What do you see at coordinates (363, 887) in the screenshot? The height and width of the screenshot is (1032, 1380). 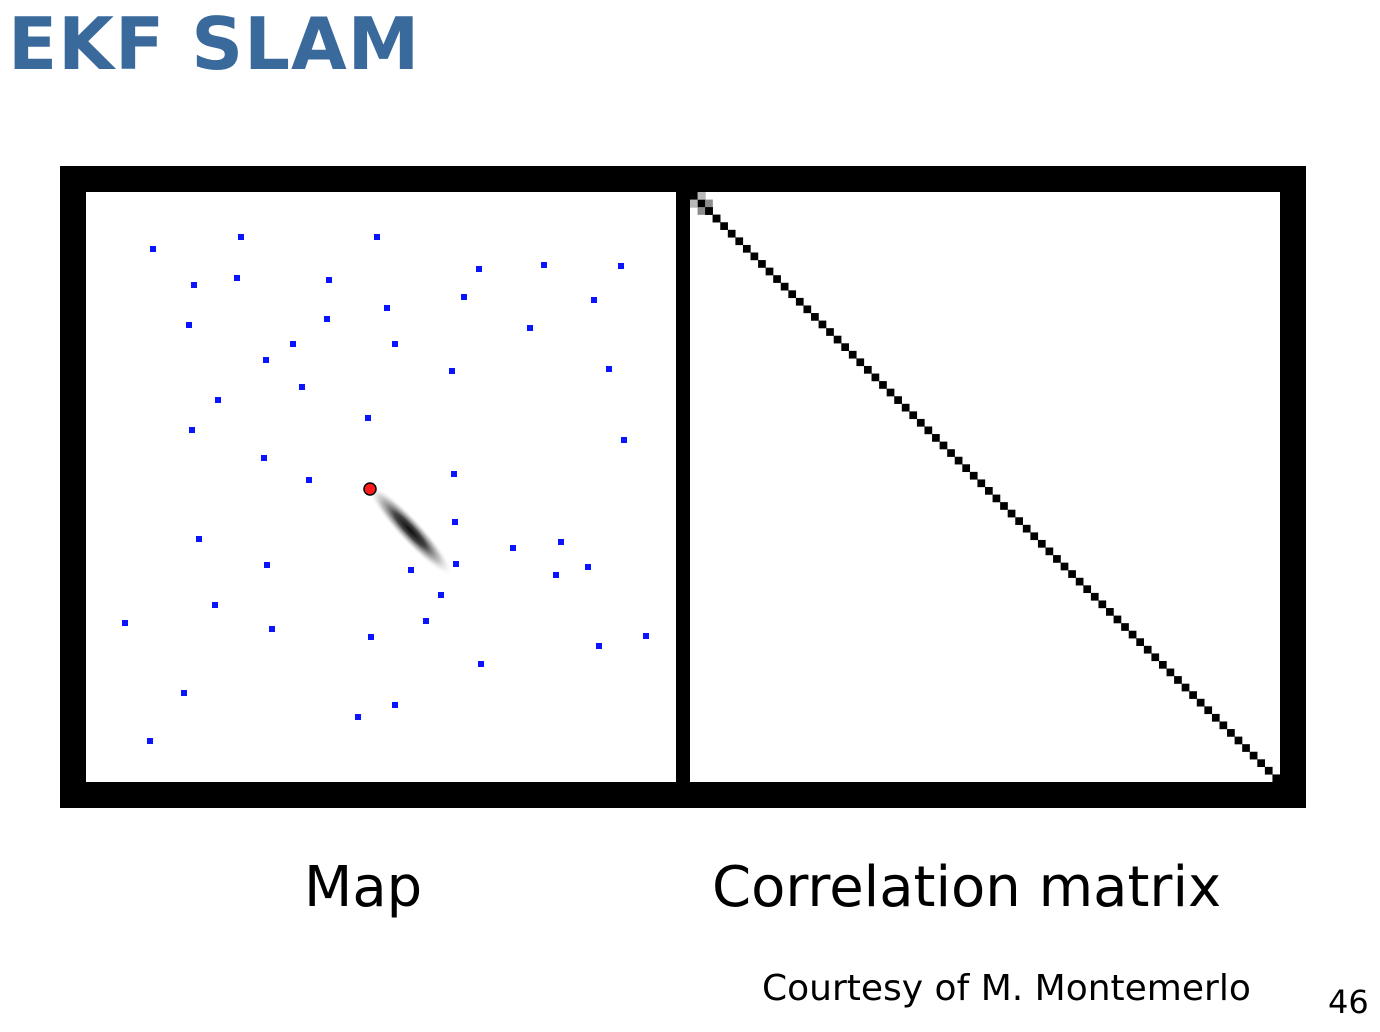 I see `map-caption: Map` at bounding box center [363, 887].